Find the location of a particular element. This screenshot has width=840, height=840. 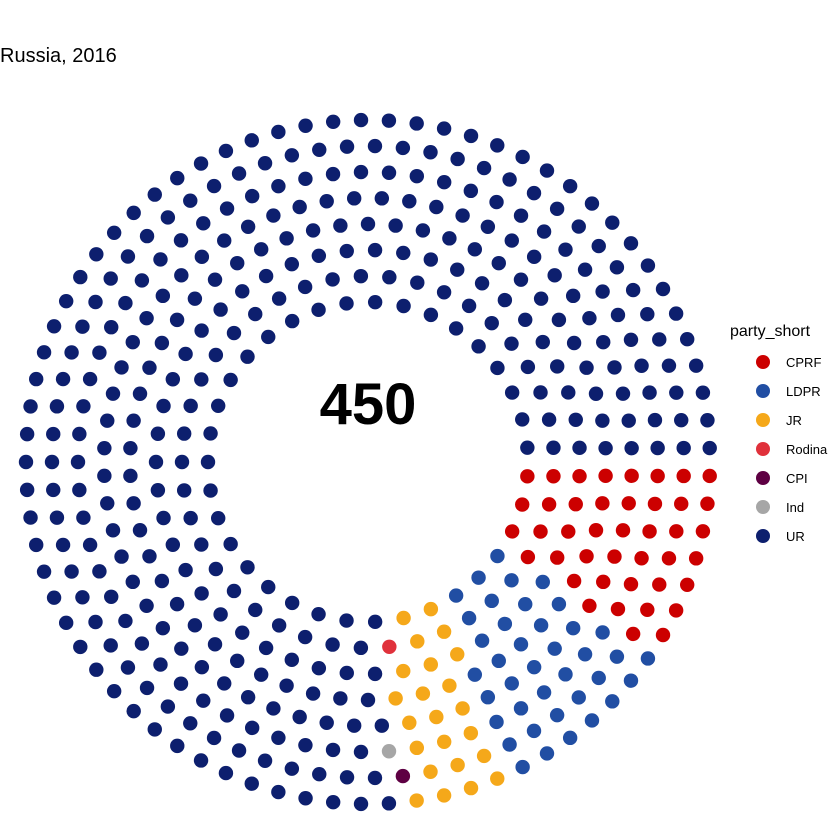

legend-label-ur: UR is located at coordinates (795, 536).